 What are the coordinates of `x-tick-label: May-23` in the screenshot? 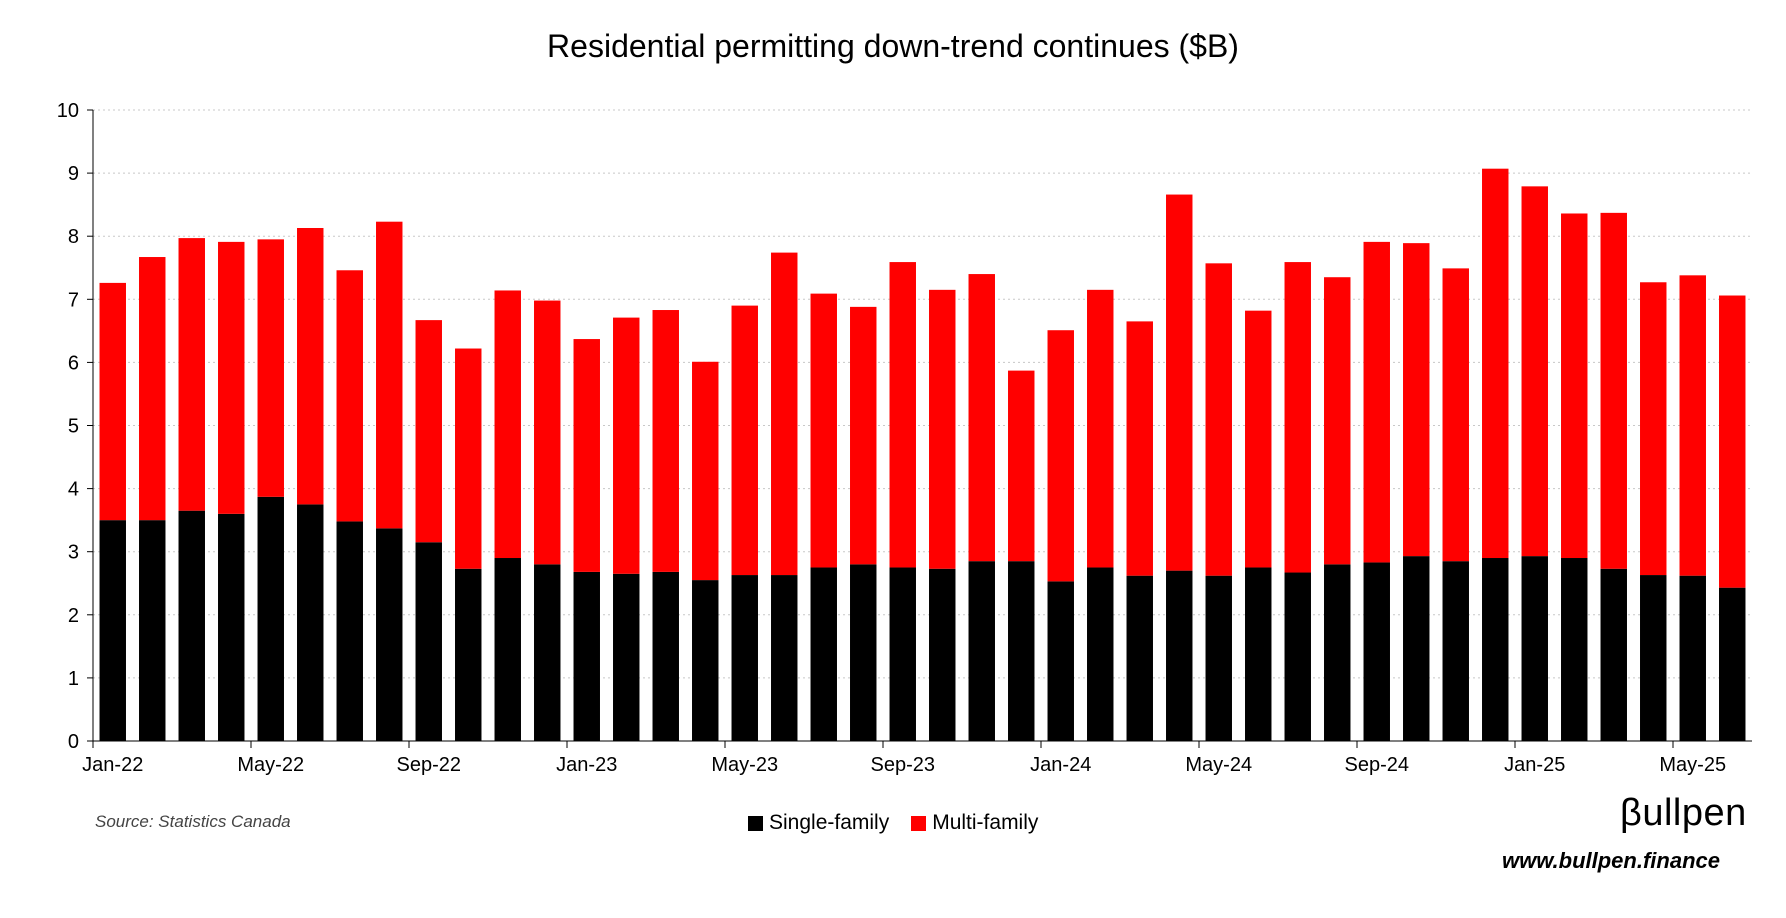 It's located at (744, 765).